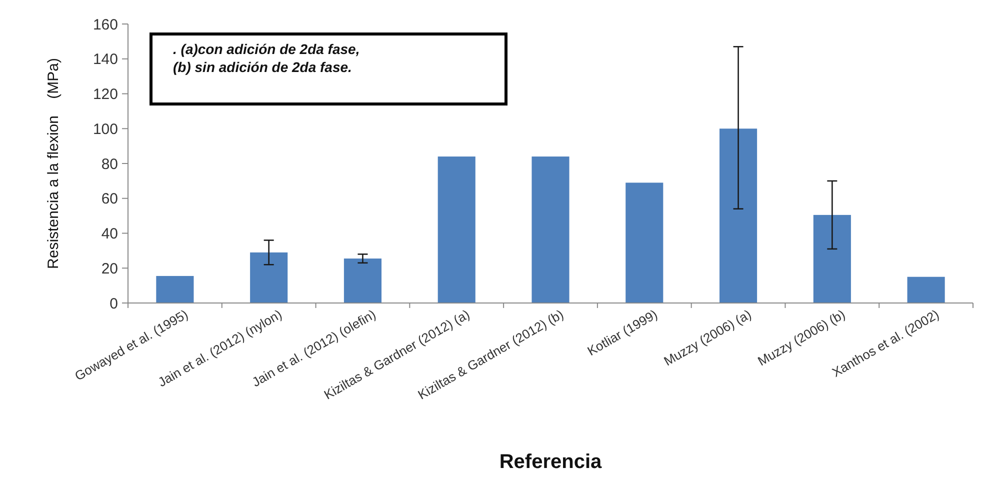  Describe the element at coordinates (114, 303) in the screenshot. I see `y-tick-label: 0` at that location.